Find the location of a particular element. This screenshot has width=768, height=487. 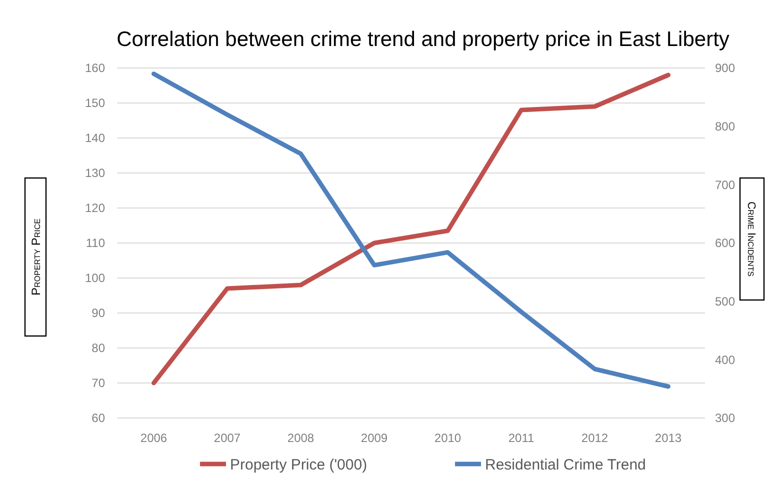

x-tick-label: 2008 is located at coordinates (300, 438).